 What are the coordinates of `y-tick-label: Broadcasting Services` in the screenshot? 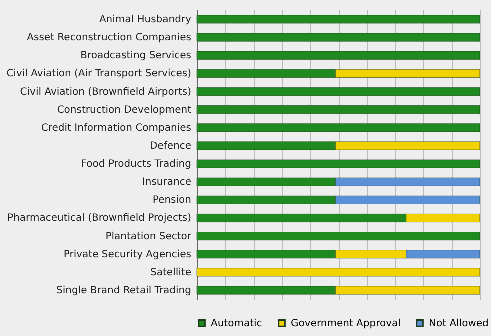 It's located at (136, 56).